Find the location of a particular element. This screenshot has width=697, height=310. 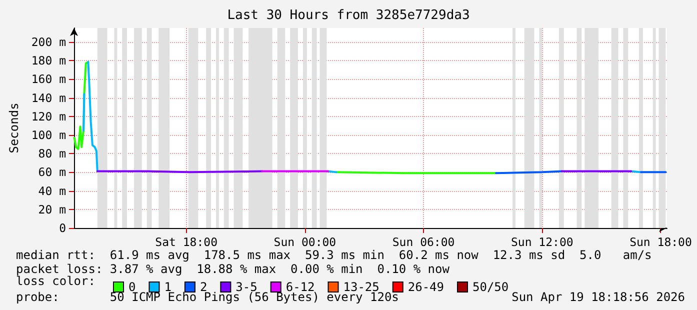

y-tick-label: 40 m is located at coordinates (52, 191).